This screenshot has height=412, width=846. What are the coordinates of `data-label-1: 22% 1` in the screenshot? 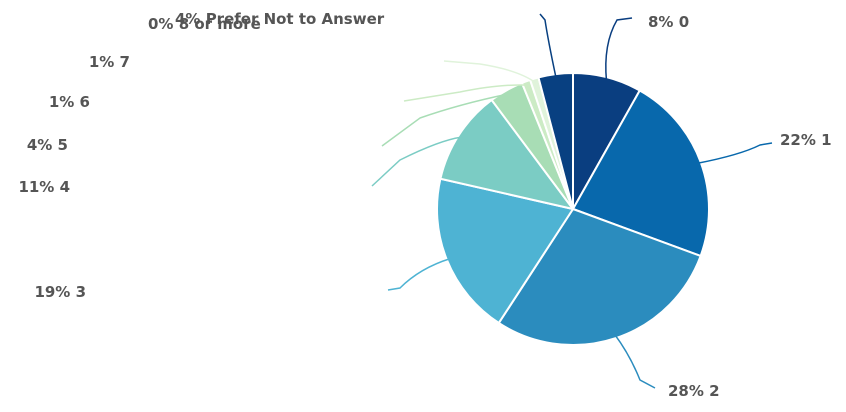 It's located at (806, 140).